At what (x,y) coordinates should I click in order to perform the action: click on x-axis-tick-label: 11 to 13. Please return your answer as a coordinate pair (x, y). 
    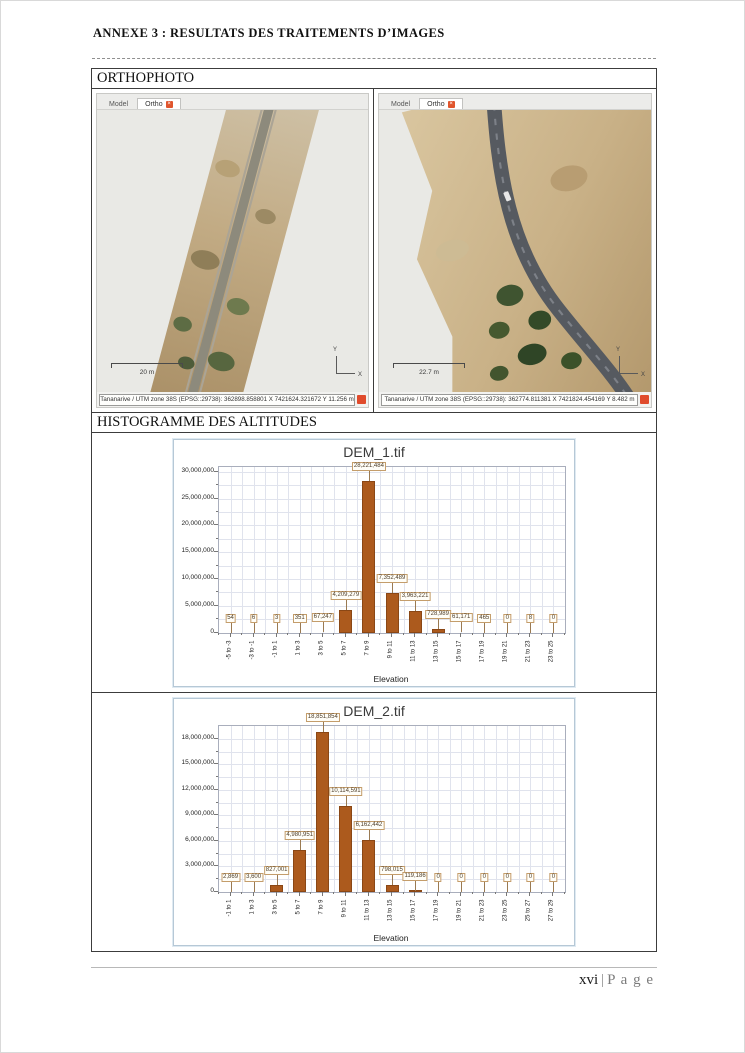
    Looking at the image, I should click on (367, 910).